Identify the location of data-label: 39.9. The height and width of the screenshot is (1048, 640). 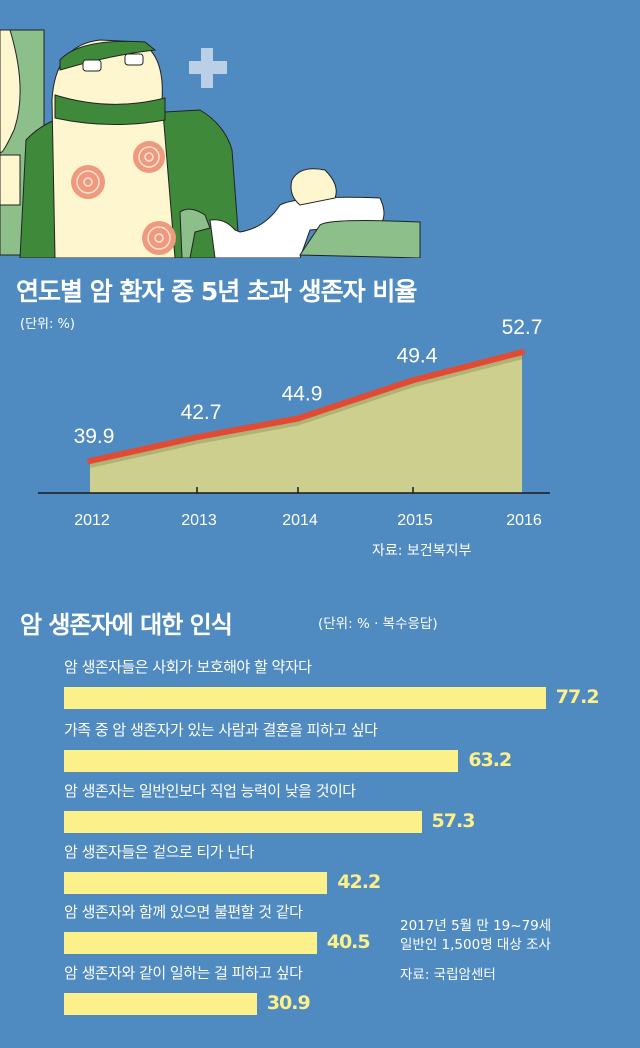
(94, 436).